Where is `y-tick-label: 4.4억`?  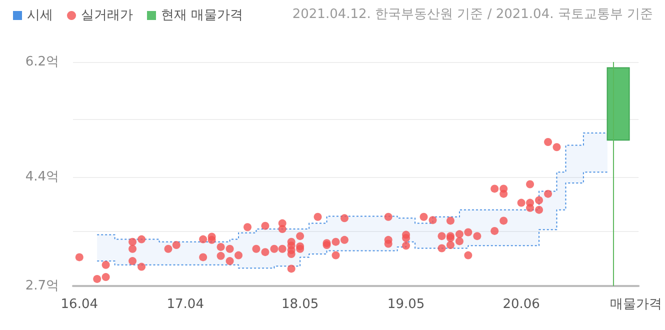
y-tick-label: 4.4억 is located at coordinates (42, 177).